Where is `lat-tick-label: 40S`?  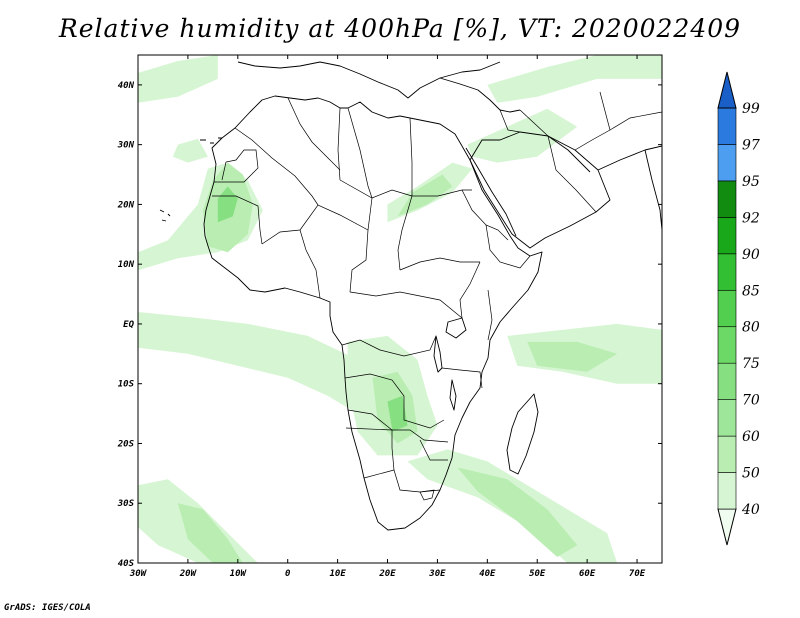 lat-tick-label: 40S is located at coordinates (126, 564).